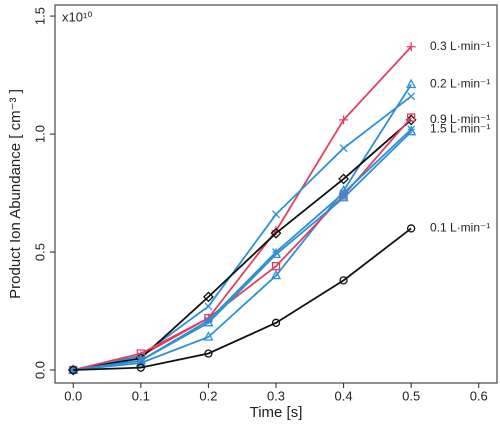  Describe the element at coordinates (276, 395) in the screenshot. I see `x-tick-label: 0.3` at that location.